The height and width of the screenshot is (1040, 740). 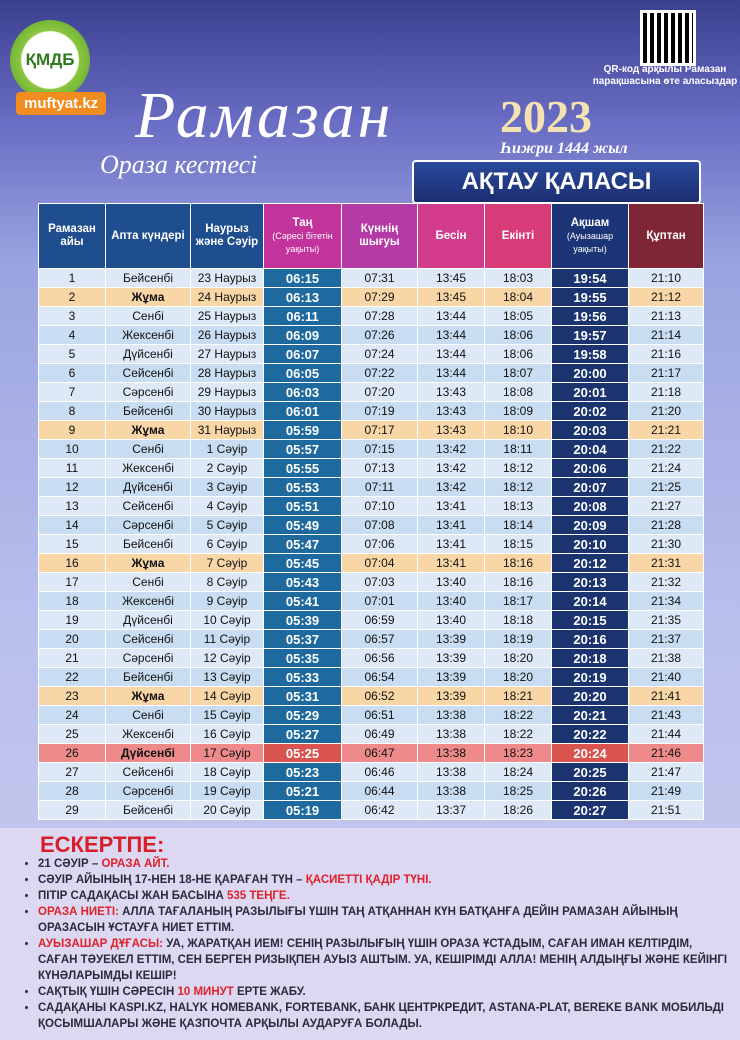 What do you see at coordinates (379, 753) in the screenshot?
I see `table-cell: 06:47` at bounding box center [379, 753].